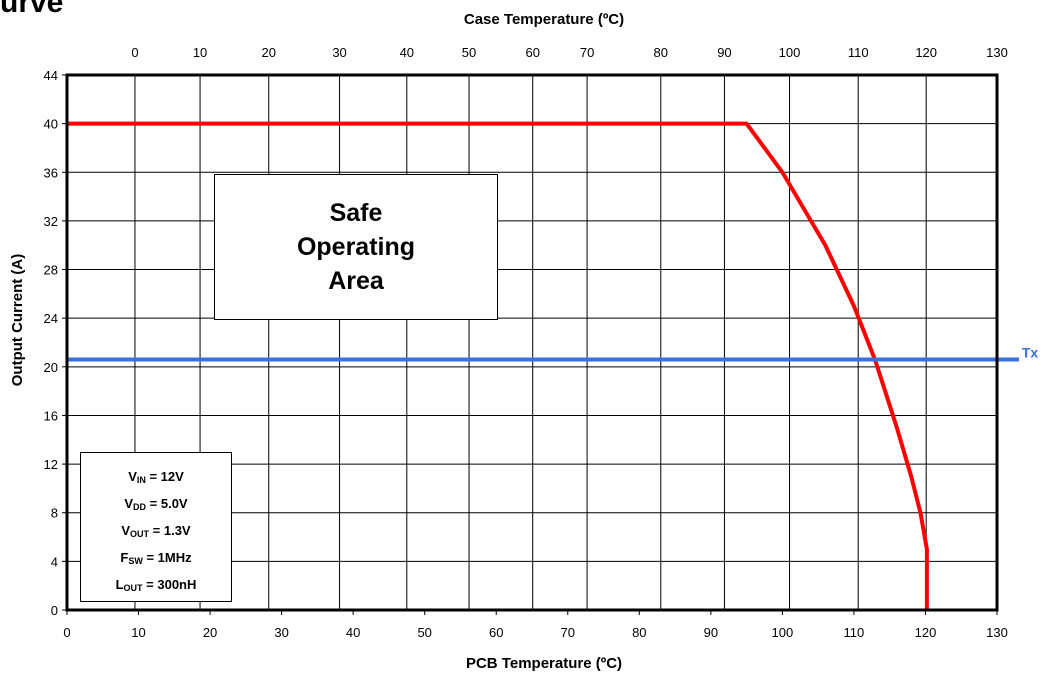 The width and height of the screenshot is (1050, 675). I want to click on top-axis-title: Case Temperature (ºC), so click(544, 19).